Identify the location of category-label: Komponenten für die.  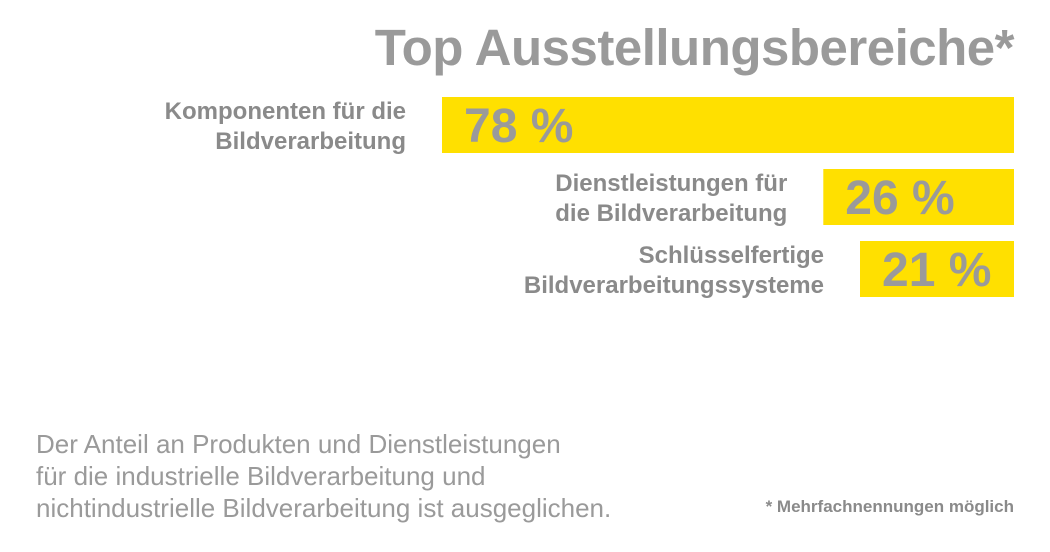
(285, 111).